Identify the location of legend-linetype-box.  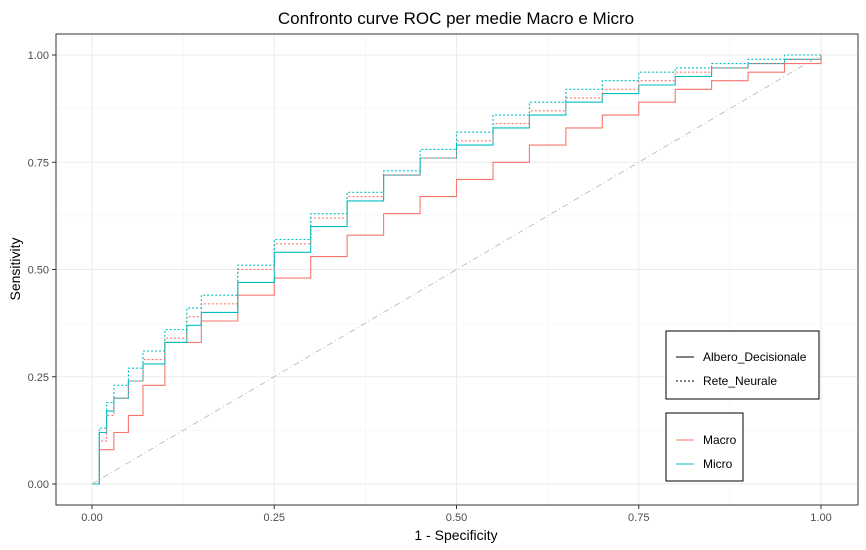
(742, 365).